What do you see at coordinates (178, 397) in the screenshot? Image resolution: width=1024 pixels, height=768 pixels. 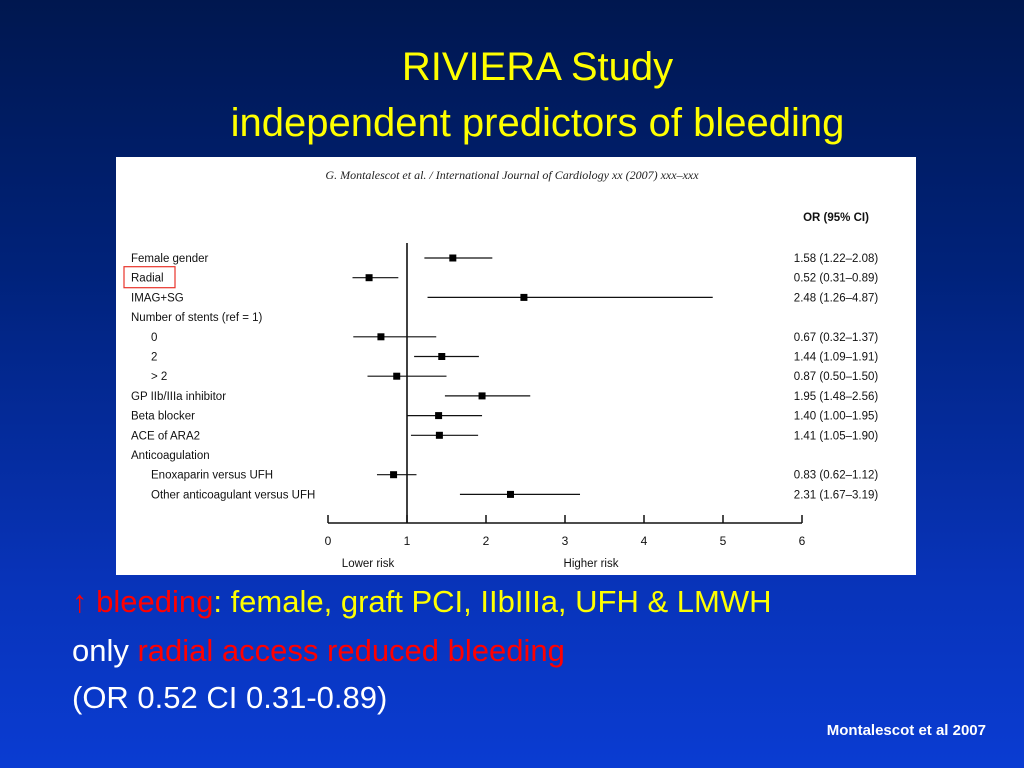 I see `row-label-gp-iib-iiia-inhibitor: GP IIb/IIIa inhibitor` at bounding box center [178, 397].